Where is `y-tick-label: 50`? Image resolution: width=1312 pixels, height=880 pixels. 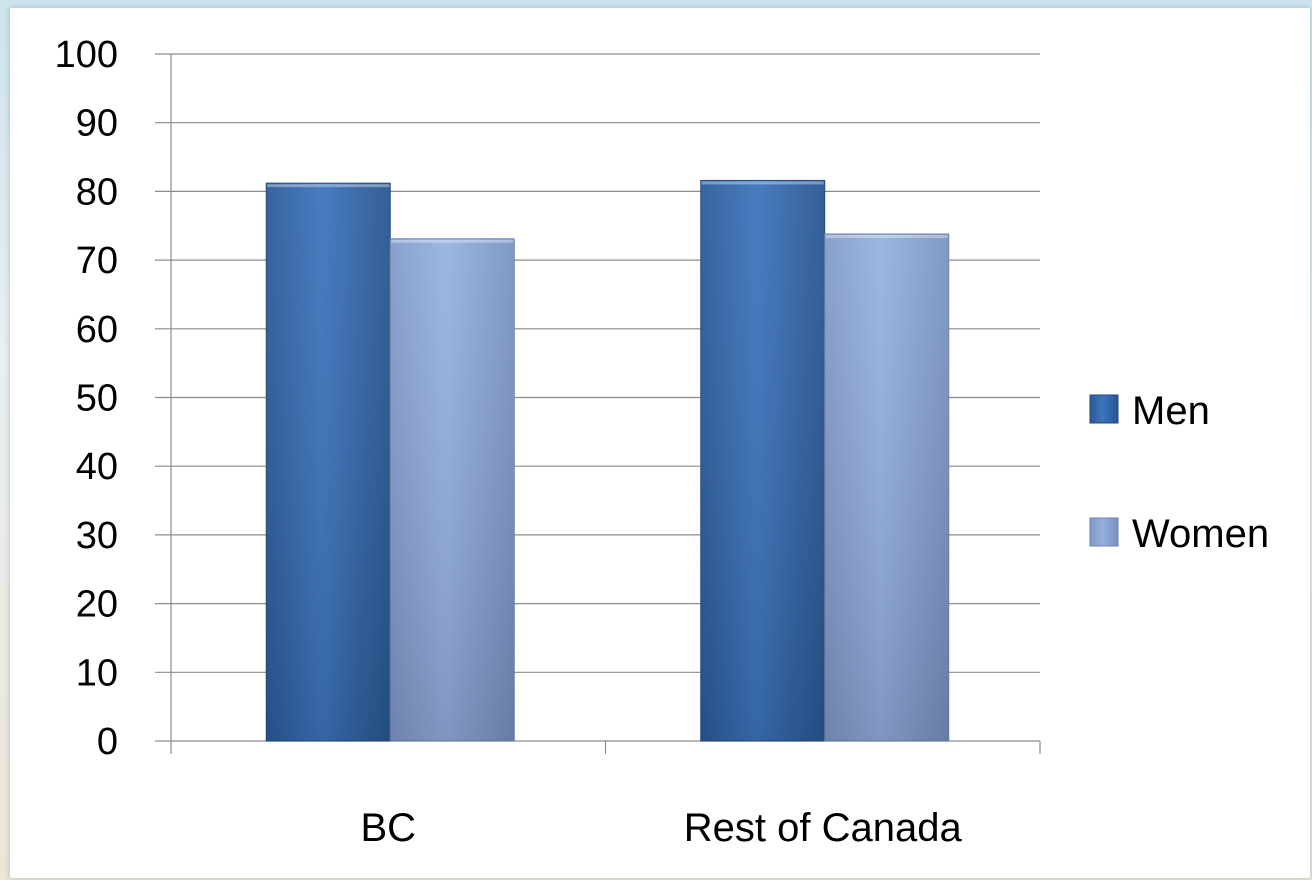
y-tick-label: 50 is located at coordinates (97, 399).